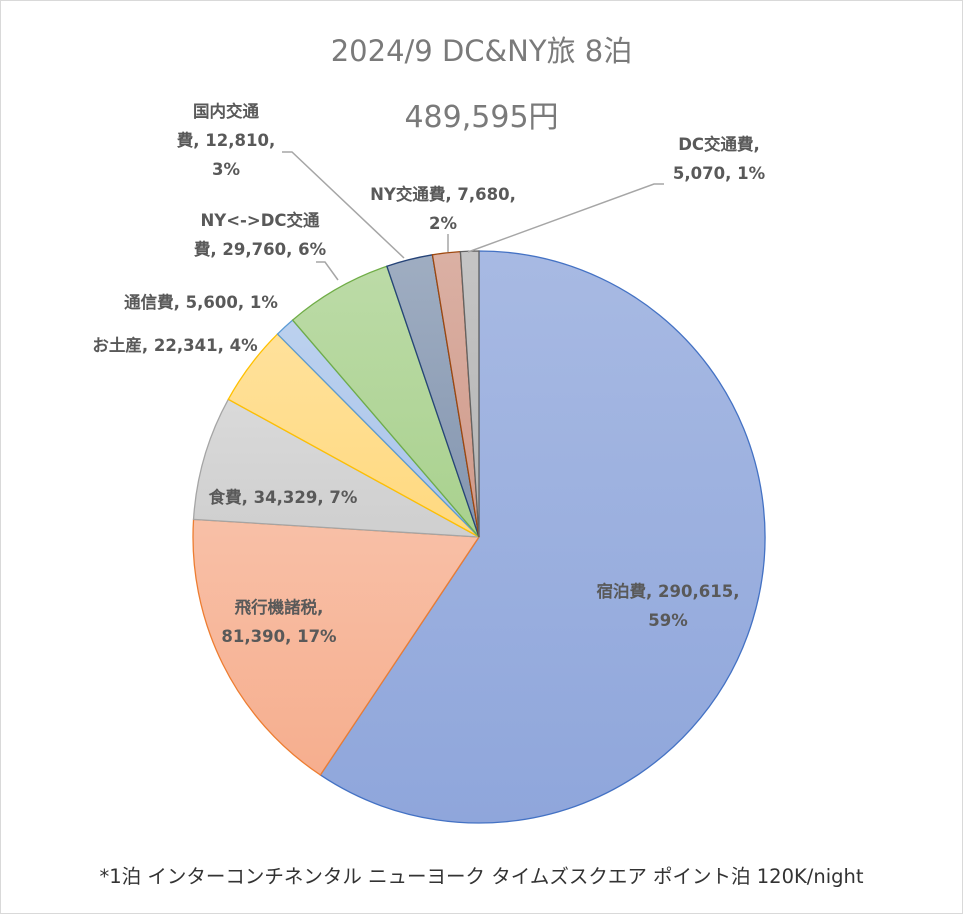 The image size is (963, 914). What do you see at coordinates (443, 208) in the screenshot?
I see `slice-label-7: NY交通費, 7,680, 2%` at bounding box center [443, 208].